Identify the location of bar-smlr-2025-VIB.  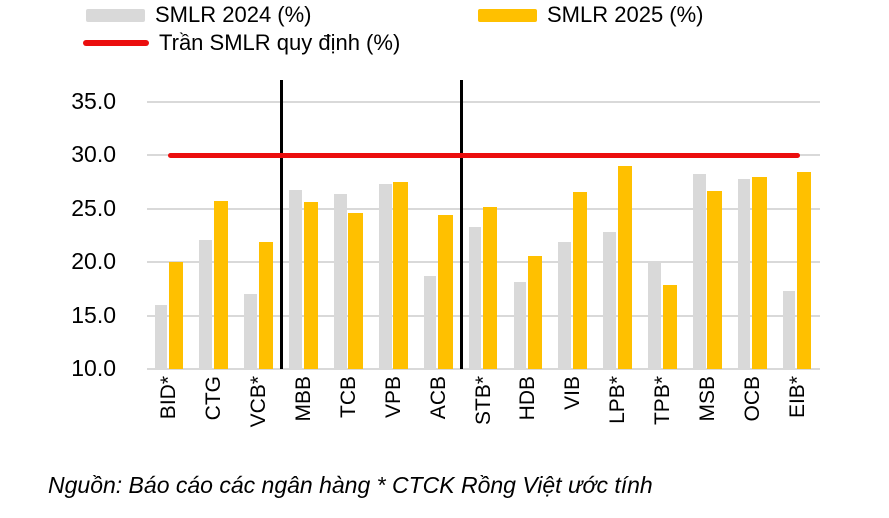
(580, 280).